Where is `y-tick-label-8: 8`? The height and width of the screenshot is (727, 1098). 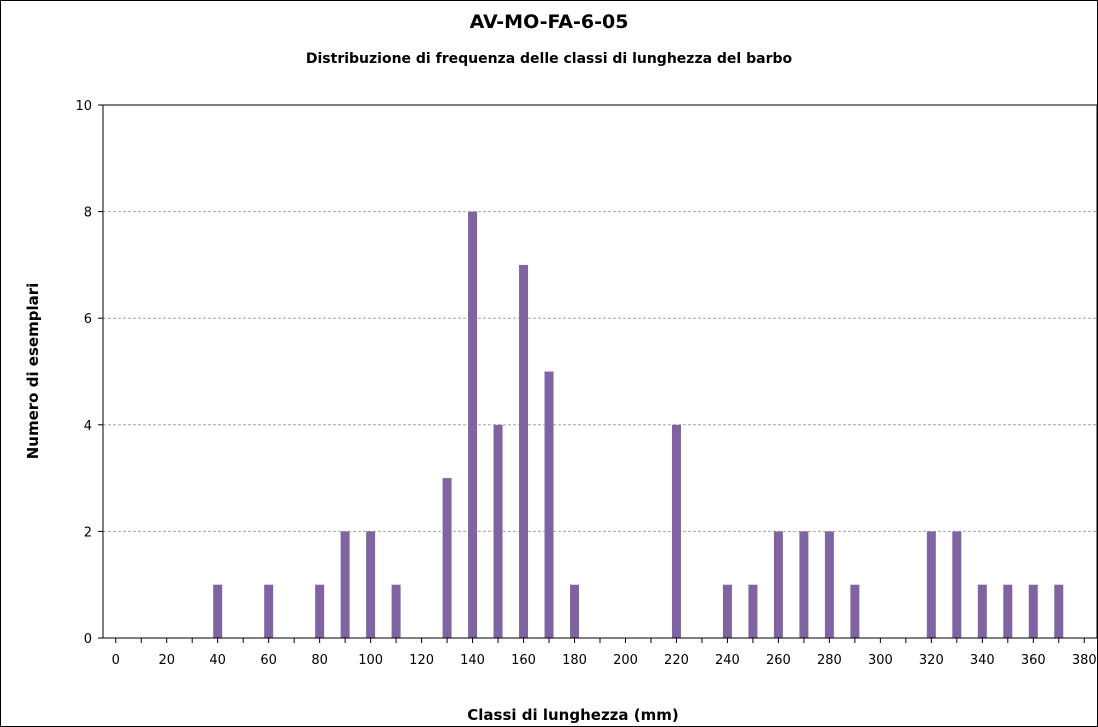
y-tick-label-8: 8 is located at coordinates (88, 213).